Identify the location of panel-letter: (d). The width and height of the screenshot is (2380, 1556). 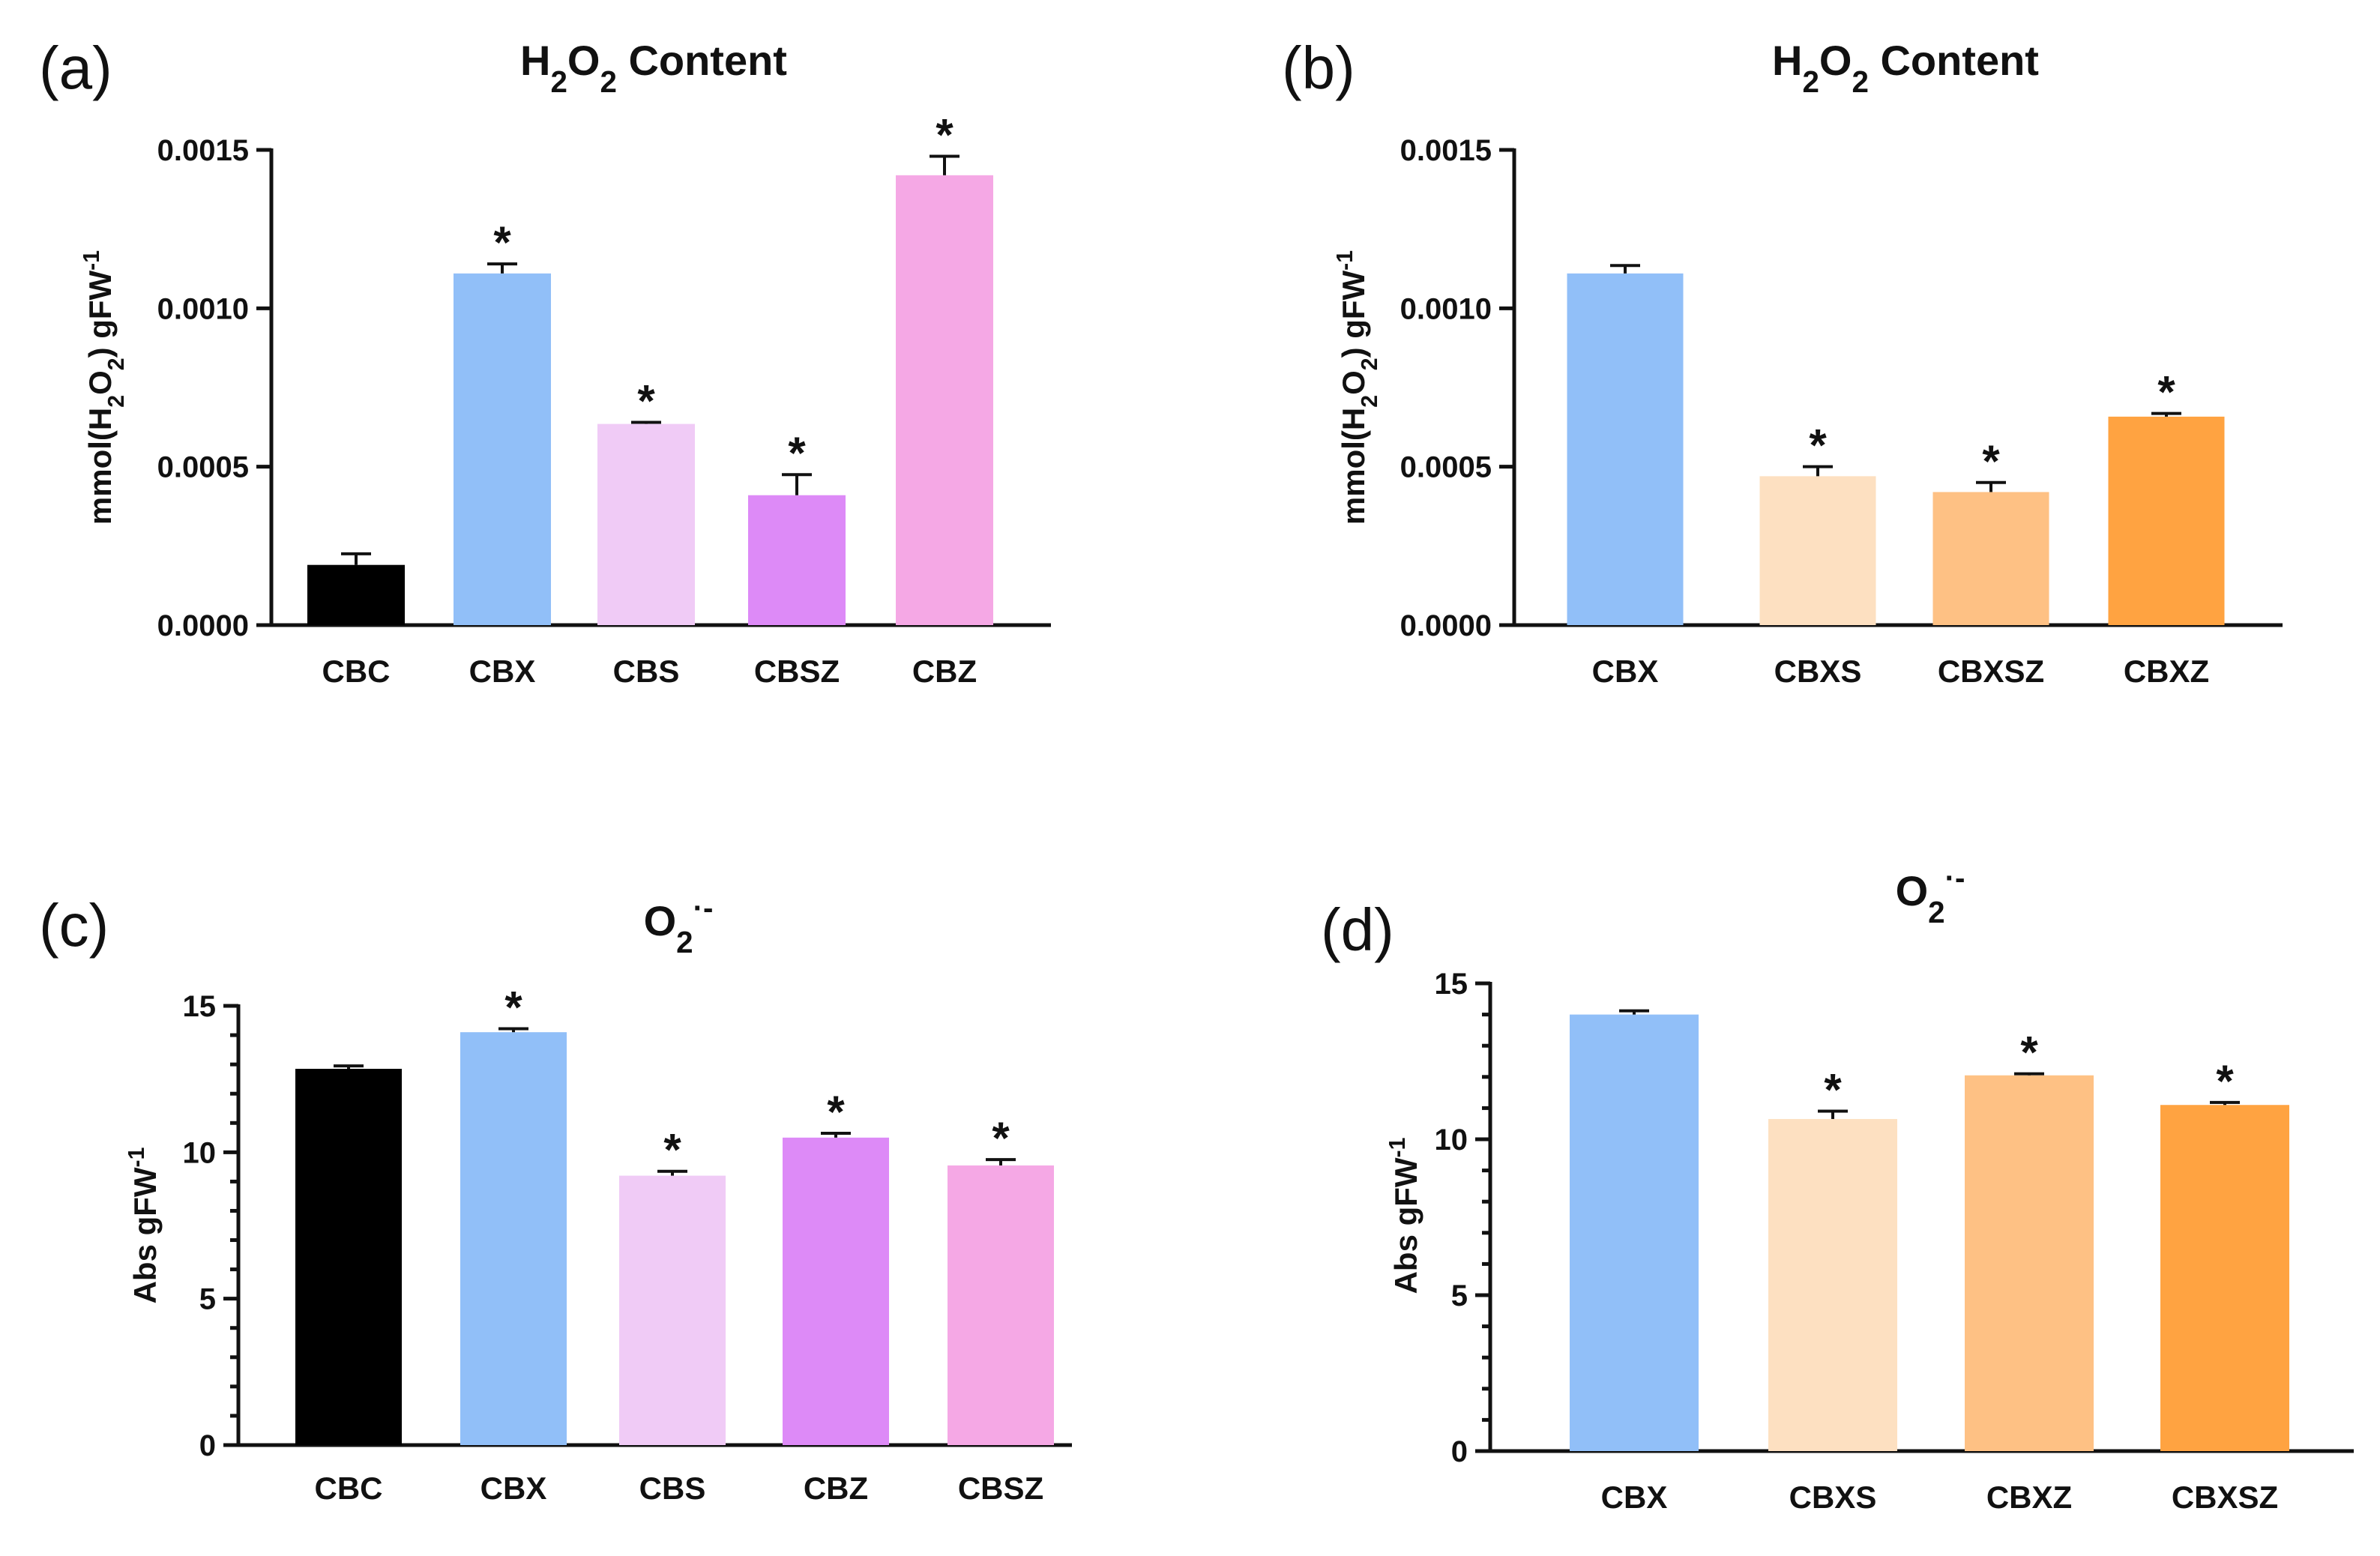
(1357, 929).